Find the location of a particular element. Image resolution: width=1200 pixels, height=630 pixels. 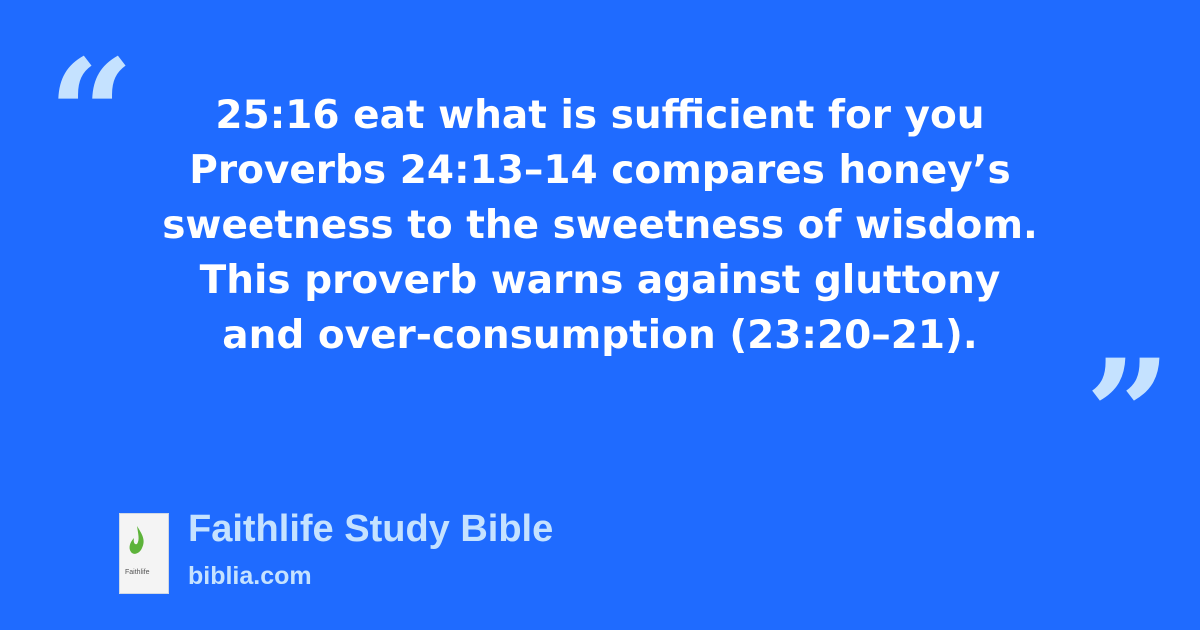

quote-line: This proverb warns against gluttony is located at coordinates (600, 280).